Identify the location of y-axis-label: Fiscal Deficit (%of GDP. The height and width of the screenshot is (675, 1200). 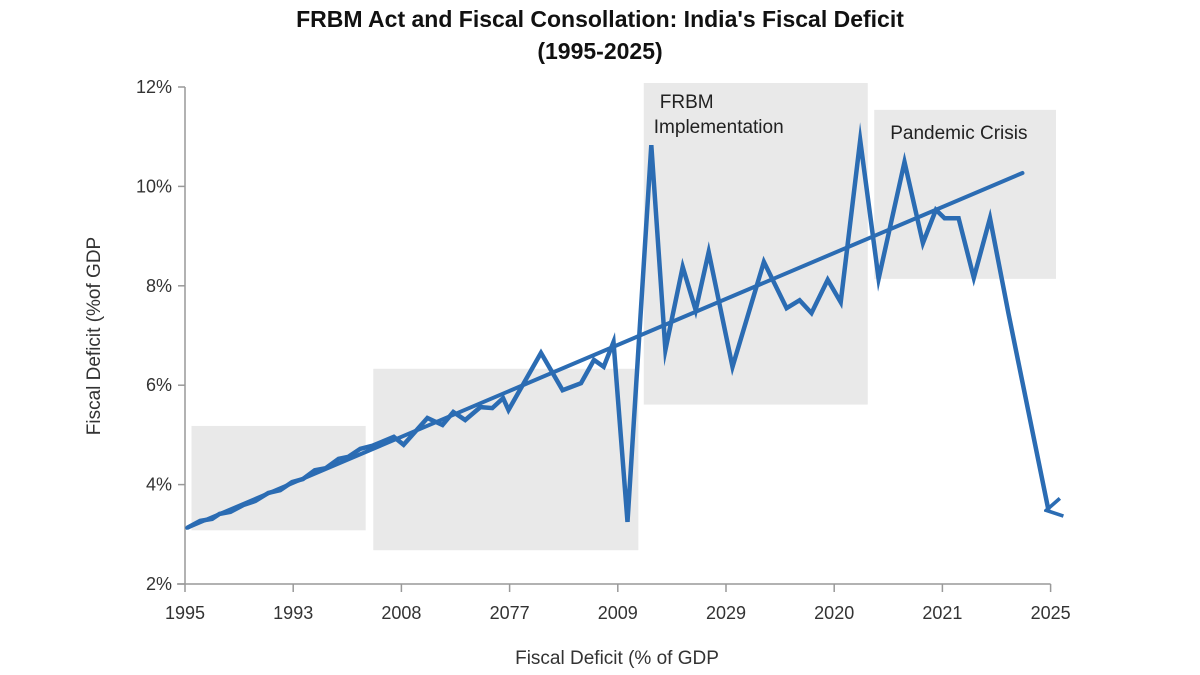
(94, 336).